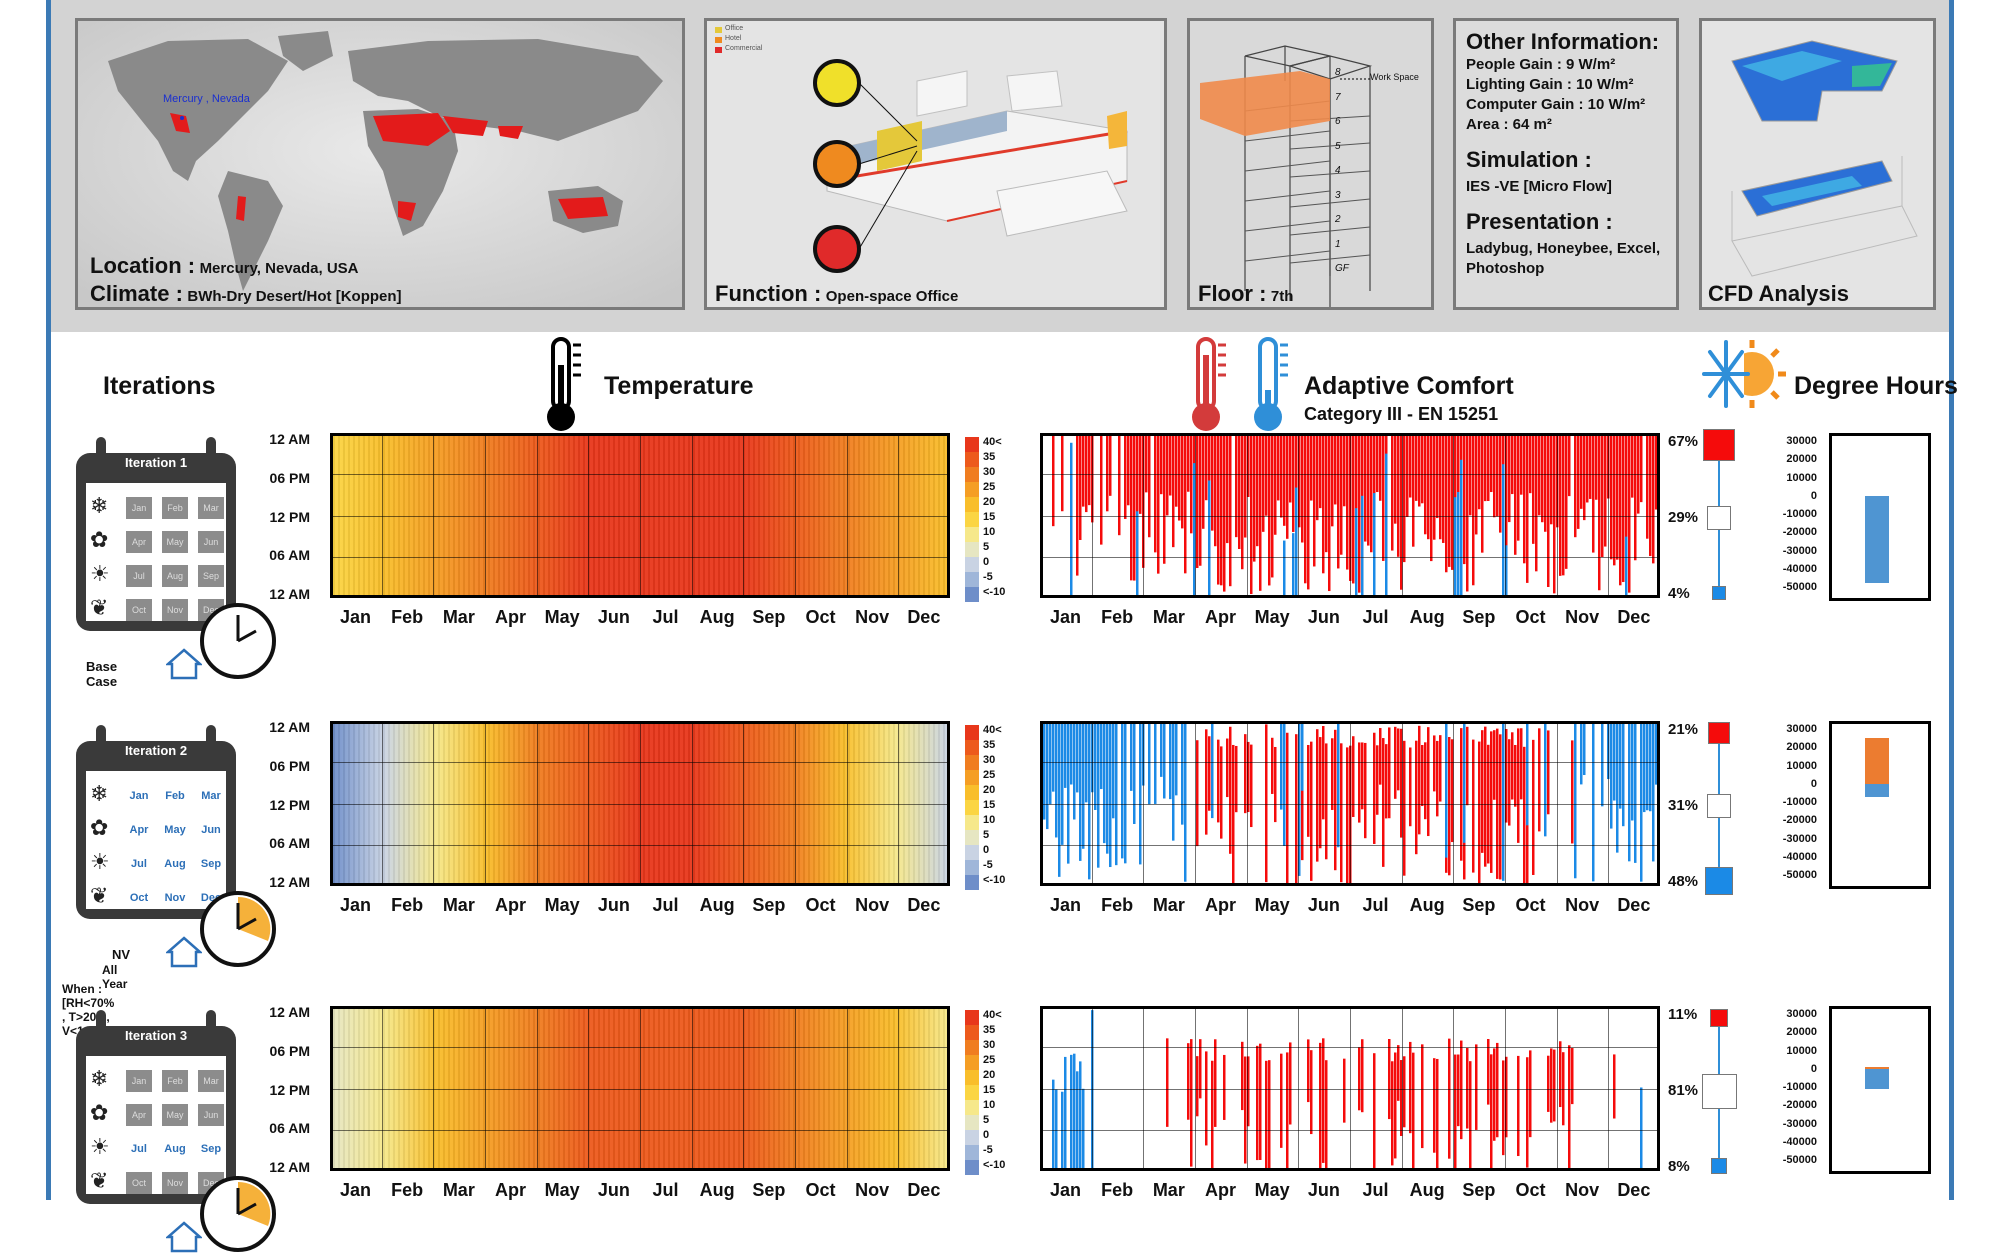 Image resolution: width=2000 pixels, height=1259 pixels. What do you see at coordinates (1168, 1190) in the screenshot?
I see `month-label: Mar` at bounding box center [1168, 1190].